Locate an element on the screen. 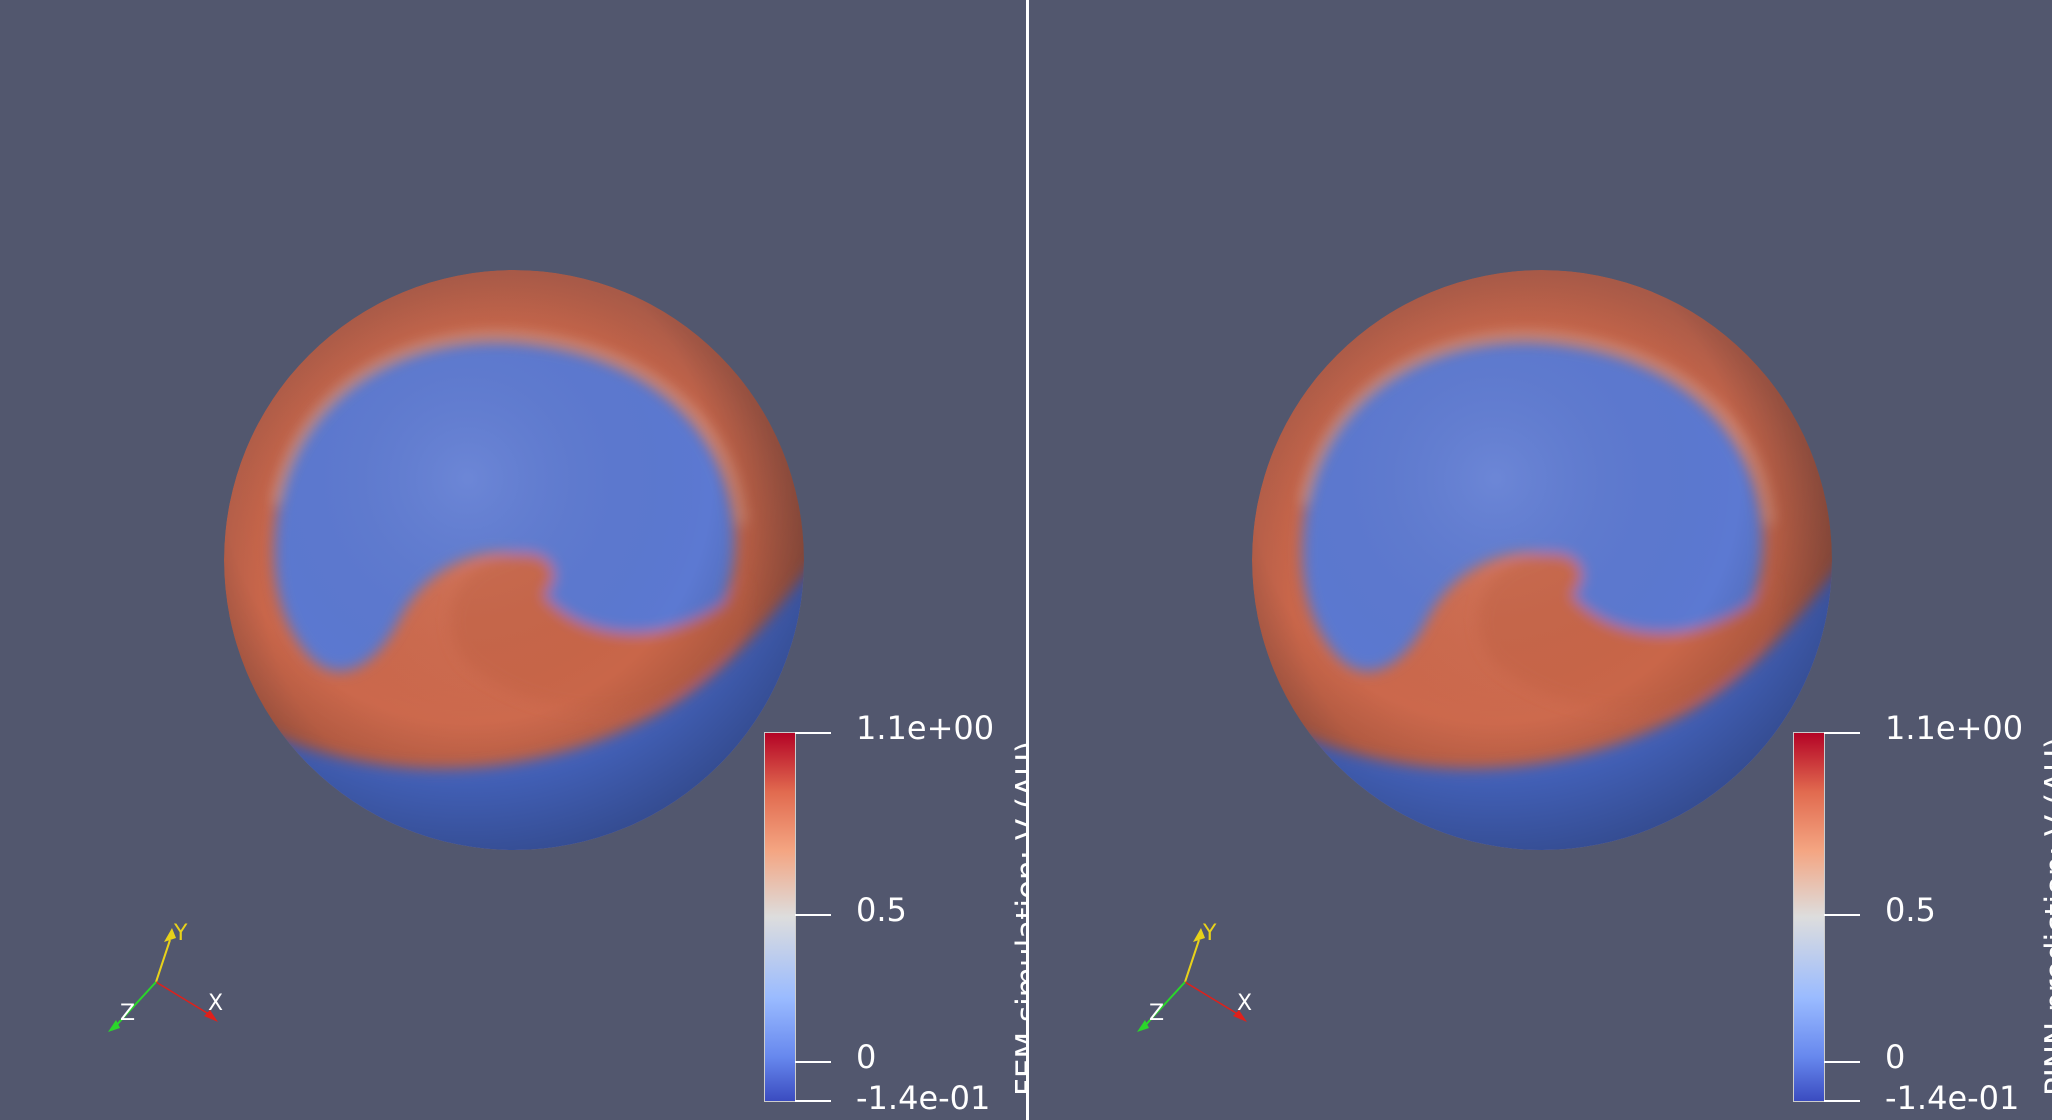 The width and height of the screenshot is (2052, 1120). colorbar-title: PINN prediction: V (AU) is located at coordinates (2045, 916).